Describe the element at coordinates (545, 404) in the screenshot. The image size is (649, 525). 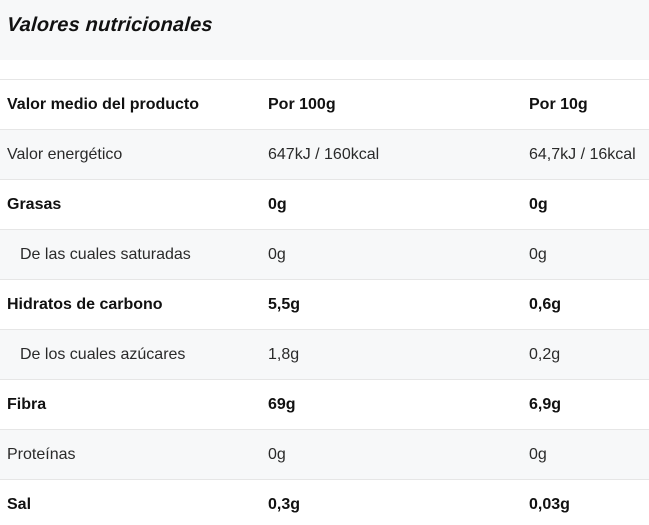
I see `value-per-10g: 6,9g` at that location.